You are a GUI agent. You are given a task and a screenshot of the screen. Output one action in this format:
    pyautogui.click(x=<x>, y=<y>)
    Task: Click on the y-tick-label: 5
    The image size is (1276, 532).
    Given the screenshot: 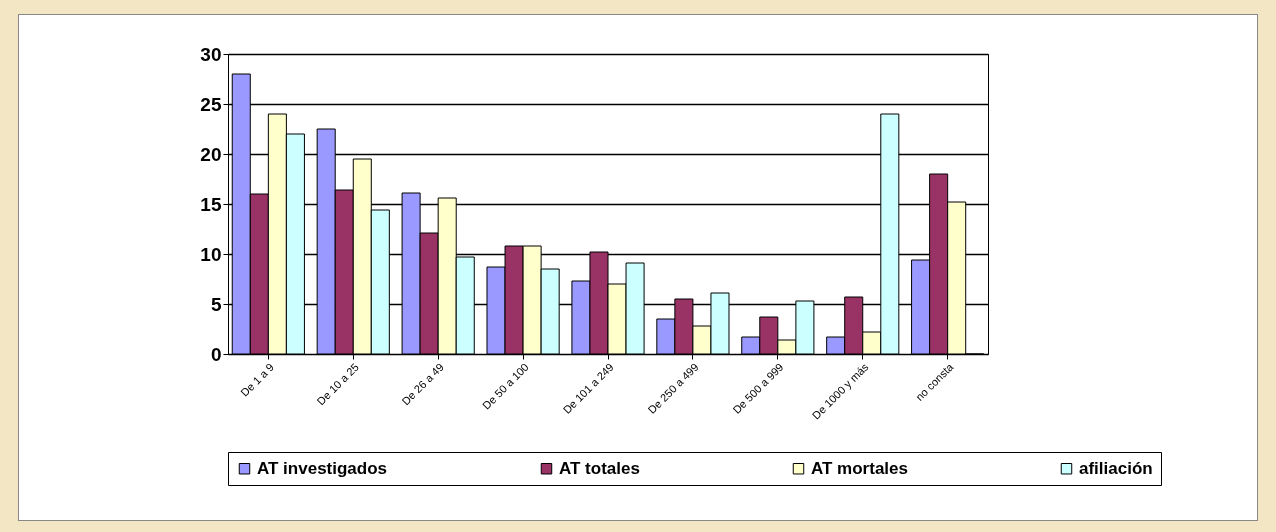 What is the action you would take?
    pyautogui.click(x=216, y=304)
    